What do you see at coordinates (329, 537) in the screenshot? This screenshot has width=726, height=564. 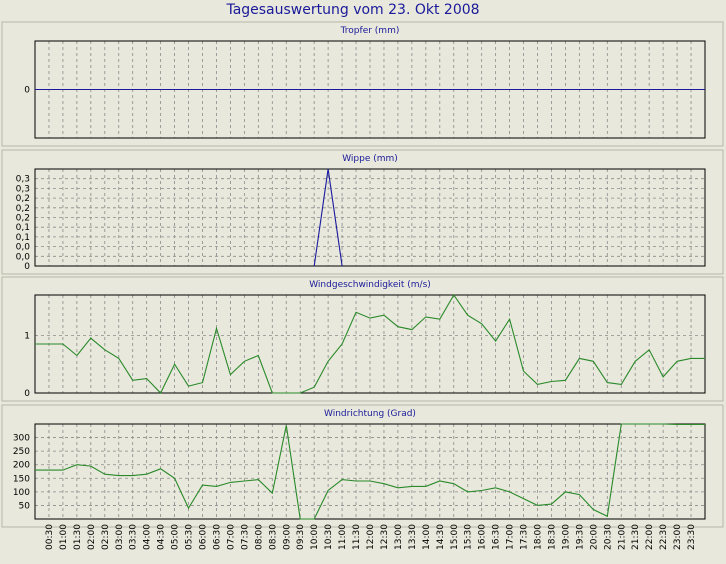 I see `x-tick-label: 10:30` at bounding box center [329, 537].